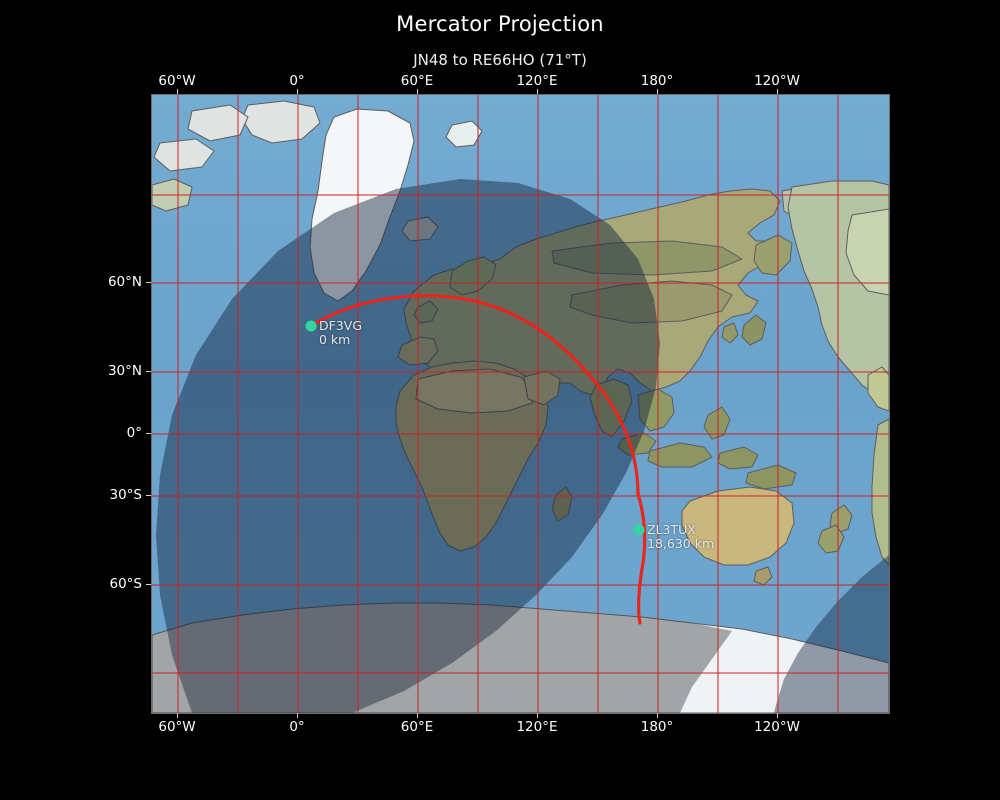 The image size is (1000, 800). I want to click on station-label-df3vg: DF3VG 0 km, so click(340, 333).